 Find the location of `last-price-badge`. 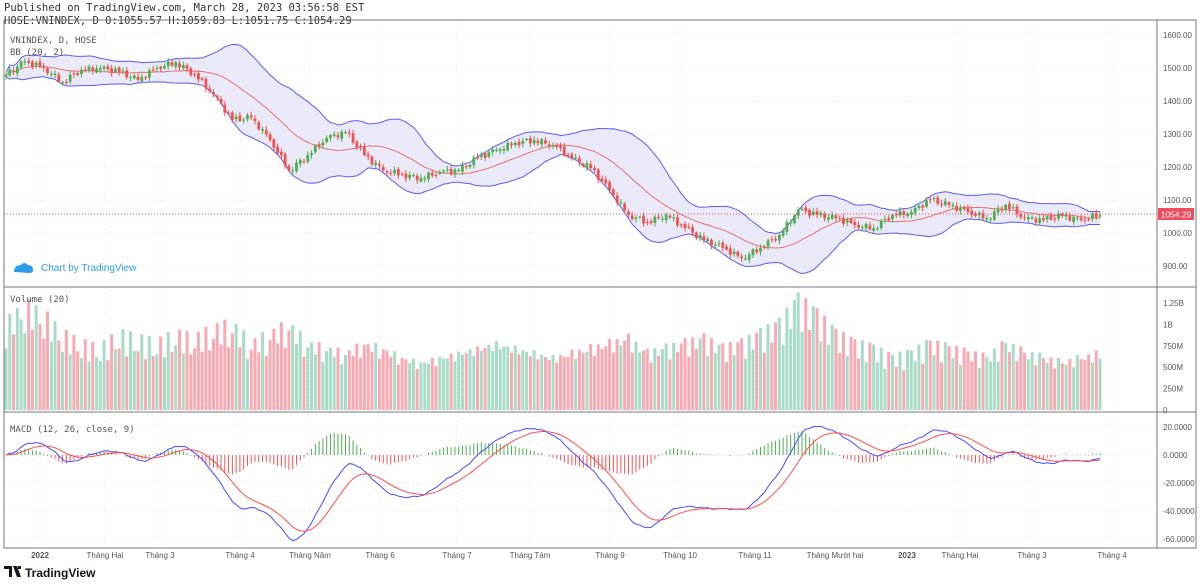

last-price-badge is located at coordinates (1176, 214).